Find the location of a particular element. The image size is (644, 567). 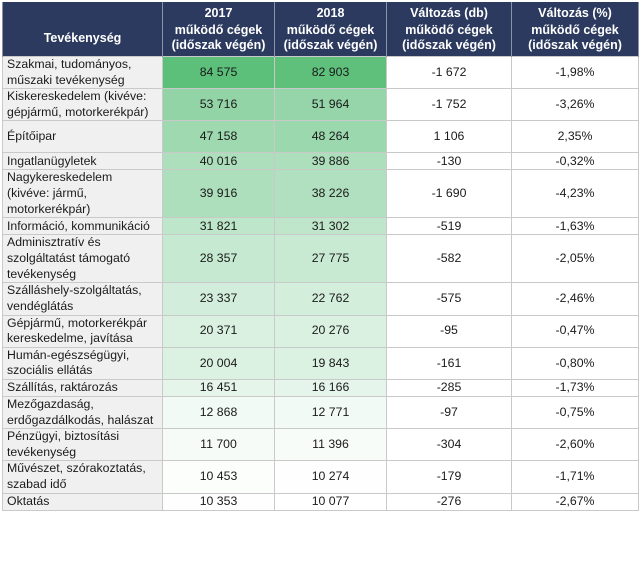

value-2017: 53 716 is located at coordinates (218, 105).